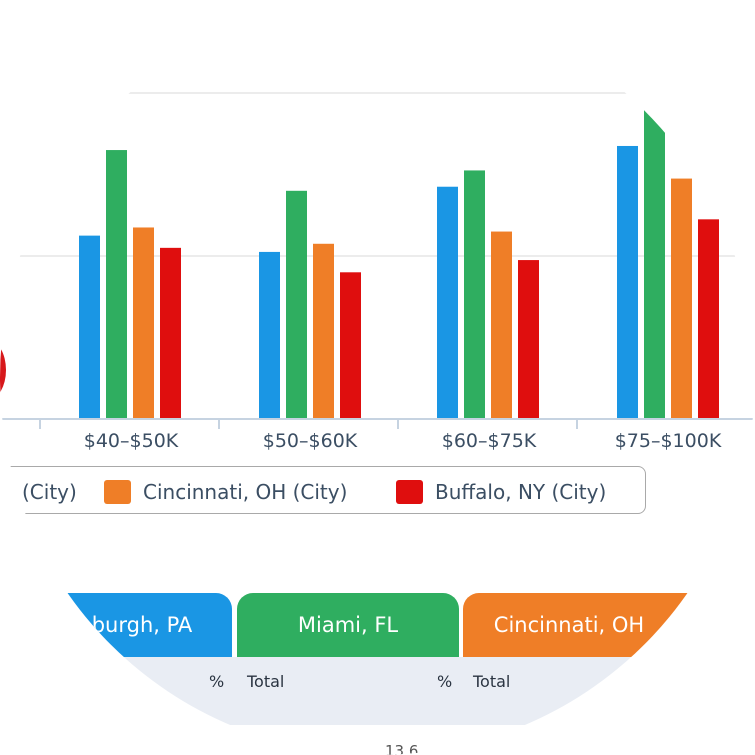 The height and width of the screenshot is (755, 755). I want to click on legend-item-buffalo: Buffalo, NY (City), so click(501, 492).